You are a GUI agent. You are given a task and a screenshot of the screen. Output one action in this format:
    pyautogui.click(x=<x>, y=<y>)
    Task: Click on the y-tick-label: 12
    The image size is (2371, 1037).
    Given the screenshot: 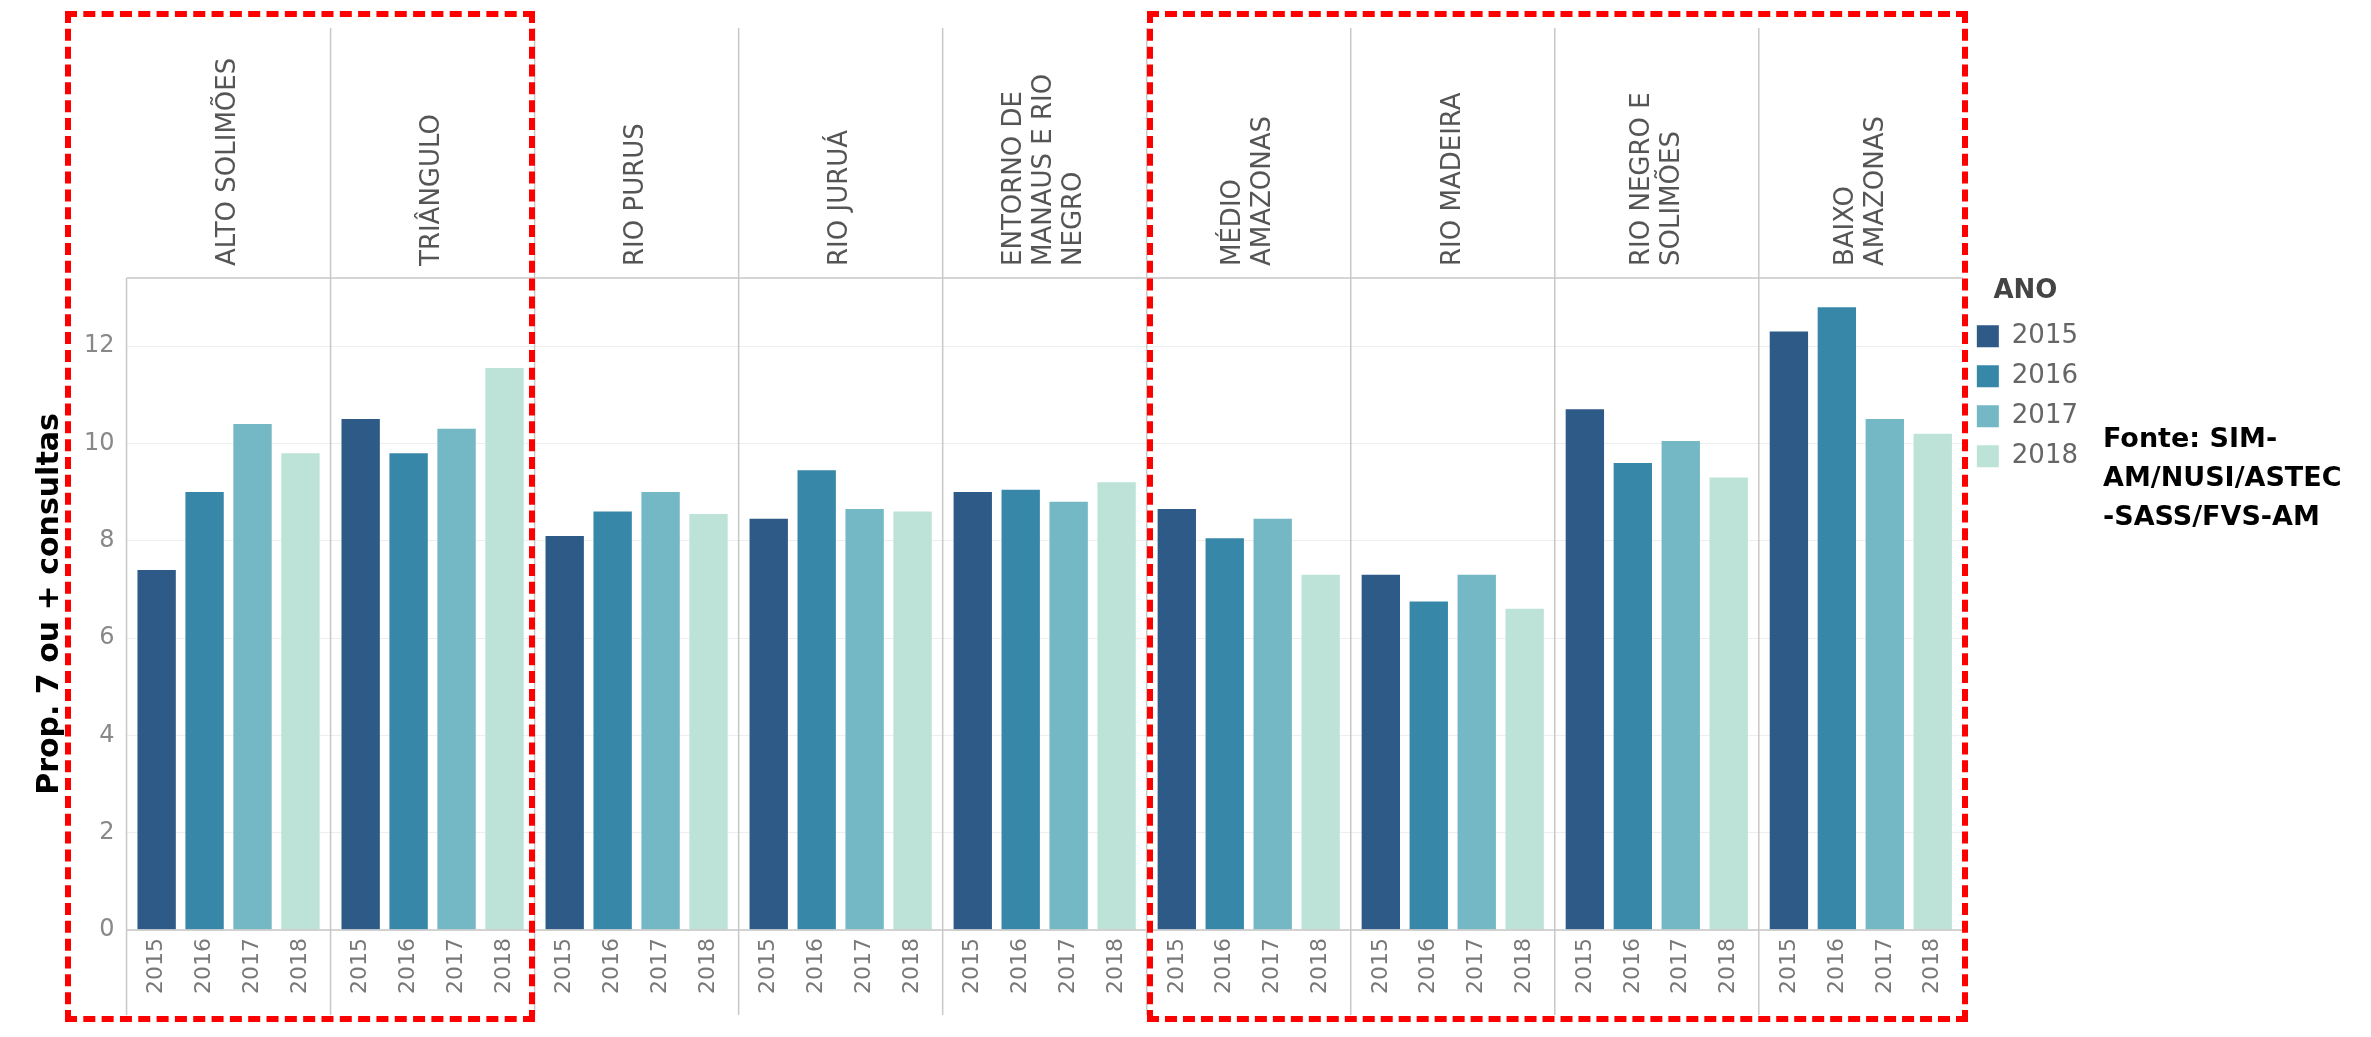 What is the action you would take?
    pyautogui.click(x=99, y=344)
    